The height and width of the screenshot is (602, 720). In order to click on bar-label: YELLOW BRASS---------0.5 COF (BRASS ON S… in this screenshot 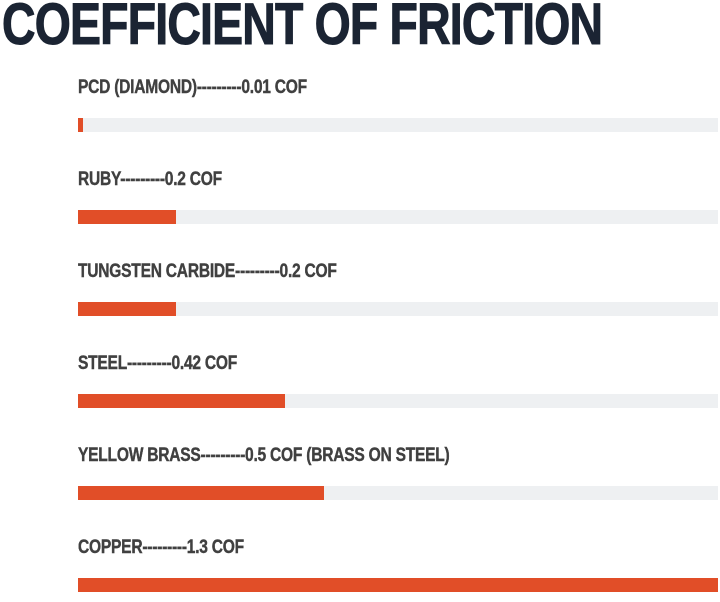, I will do `click(264, 455)`.